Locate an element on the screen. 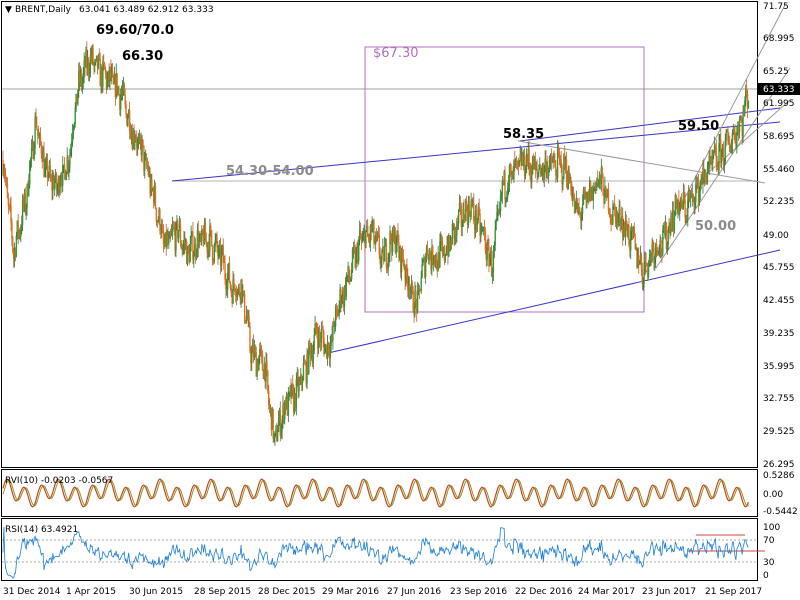  x-tick-label: 27 Jun 2016 is located at coordinates (414, 592).